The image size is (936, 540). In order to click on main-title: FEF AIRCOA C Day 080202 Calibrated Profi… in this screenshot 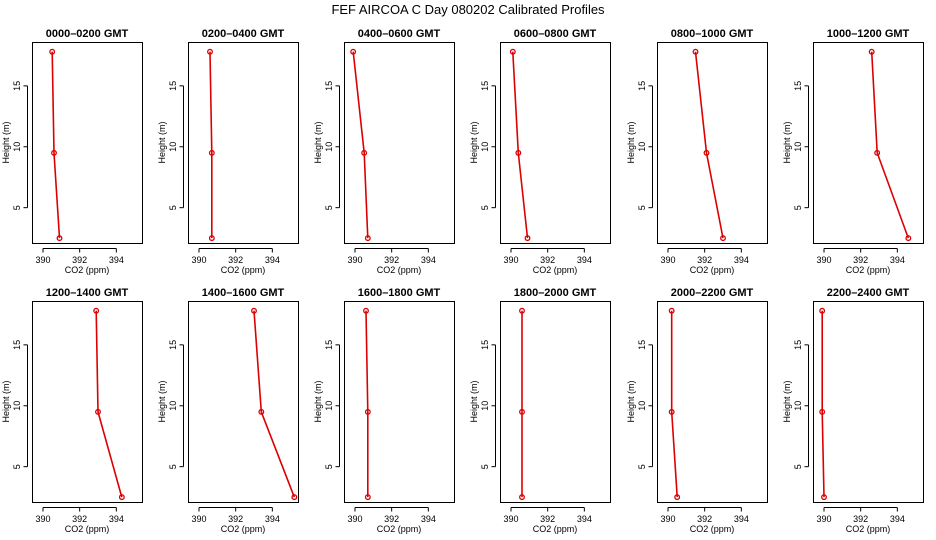, I will do `click(468, 9)`.